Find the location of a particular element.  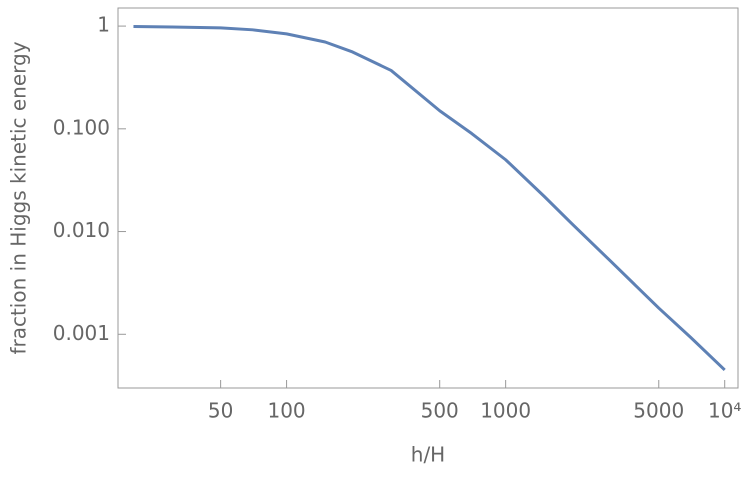

y-tick-label: 1 is located at coordinates (103, 25).